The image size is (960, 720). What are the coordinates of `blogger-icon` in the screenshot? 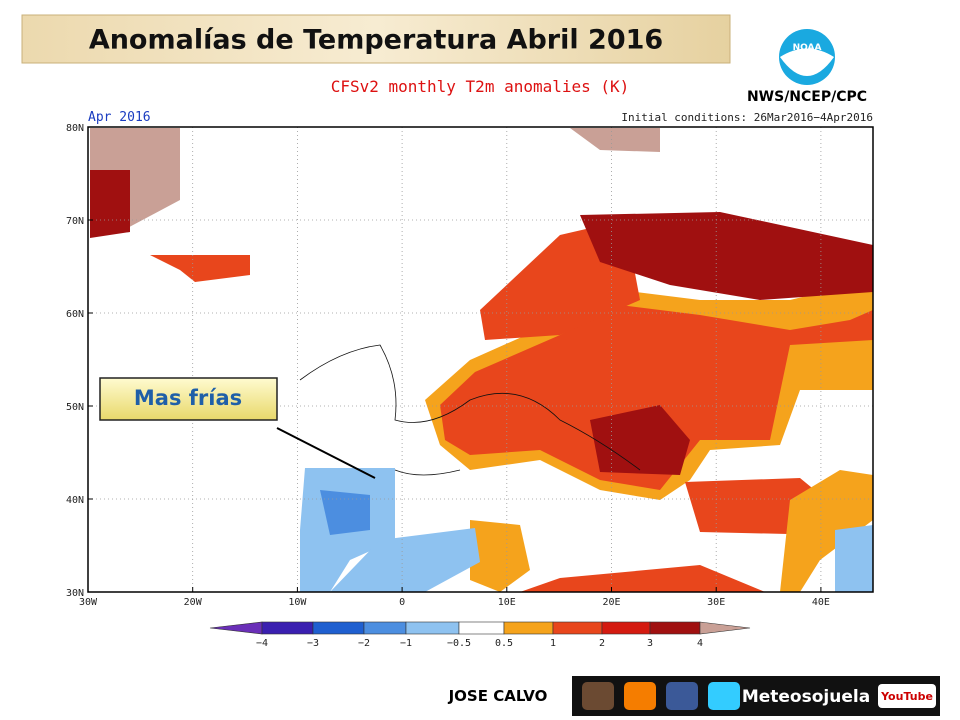 It's located at (640, 696).